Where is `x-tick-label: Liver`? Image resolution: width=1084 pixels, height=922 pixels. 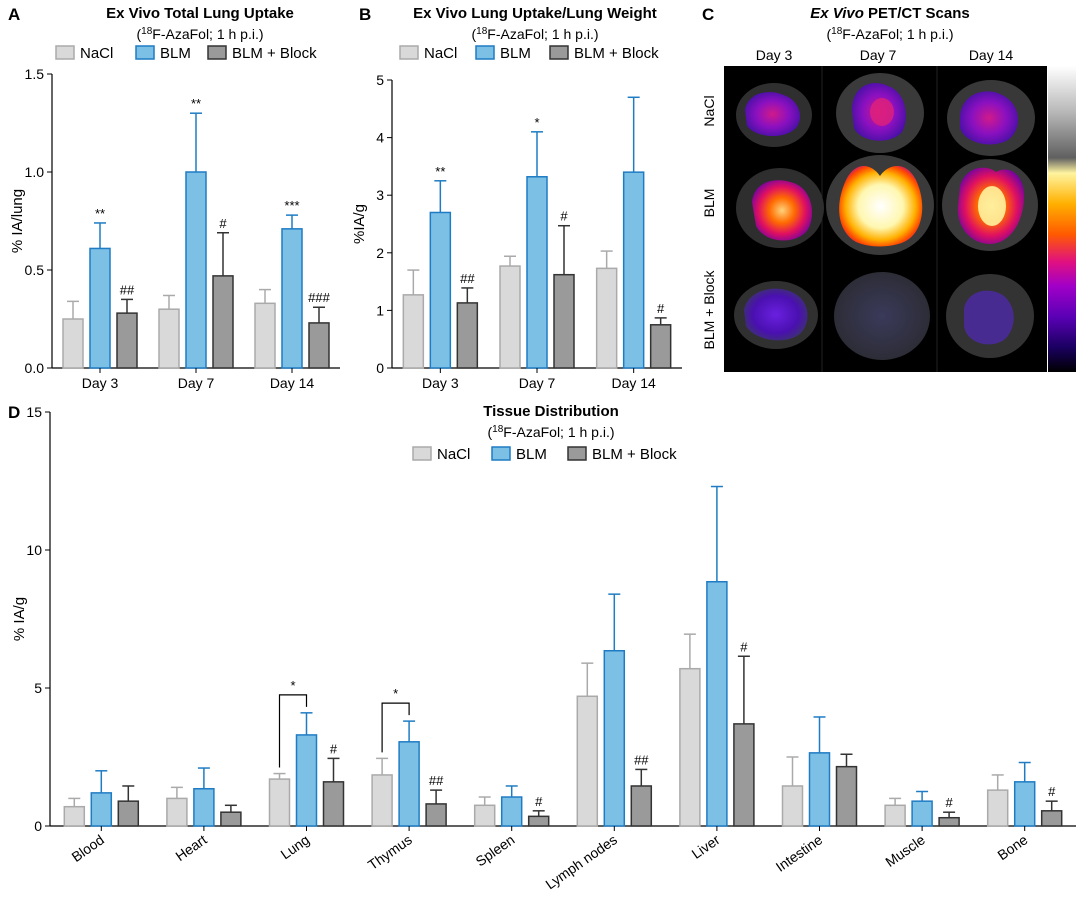
x-tick-label: Liver is located at coordinates (706, 846).